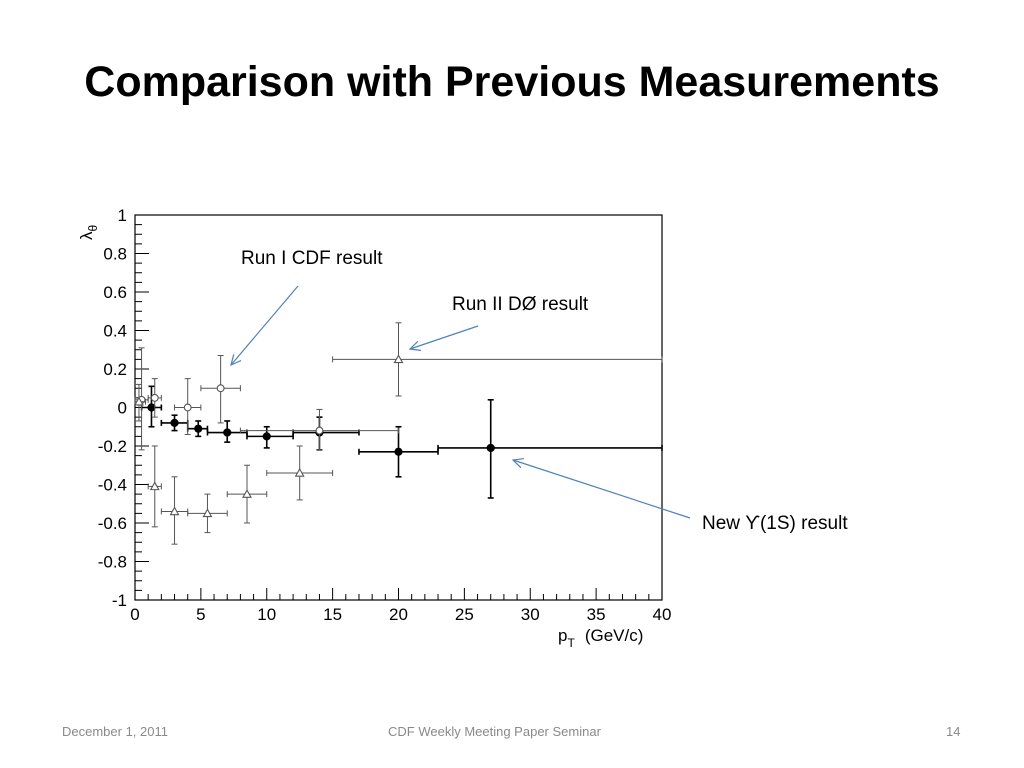 Image resolution: width=1024 pixels, height=768 pixels. What do you see at coordinates (122, 408) in the screenshot?
I see `y-tick-label: 0` at bounding box center [122, 408].